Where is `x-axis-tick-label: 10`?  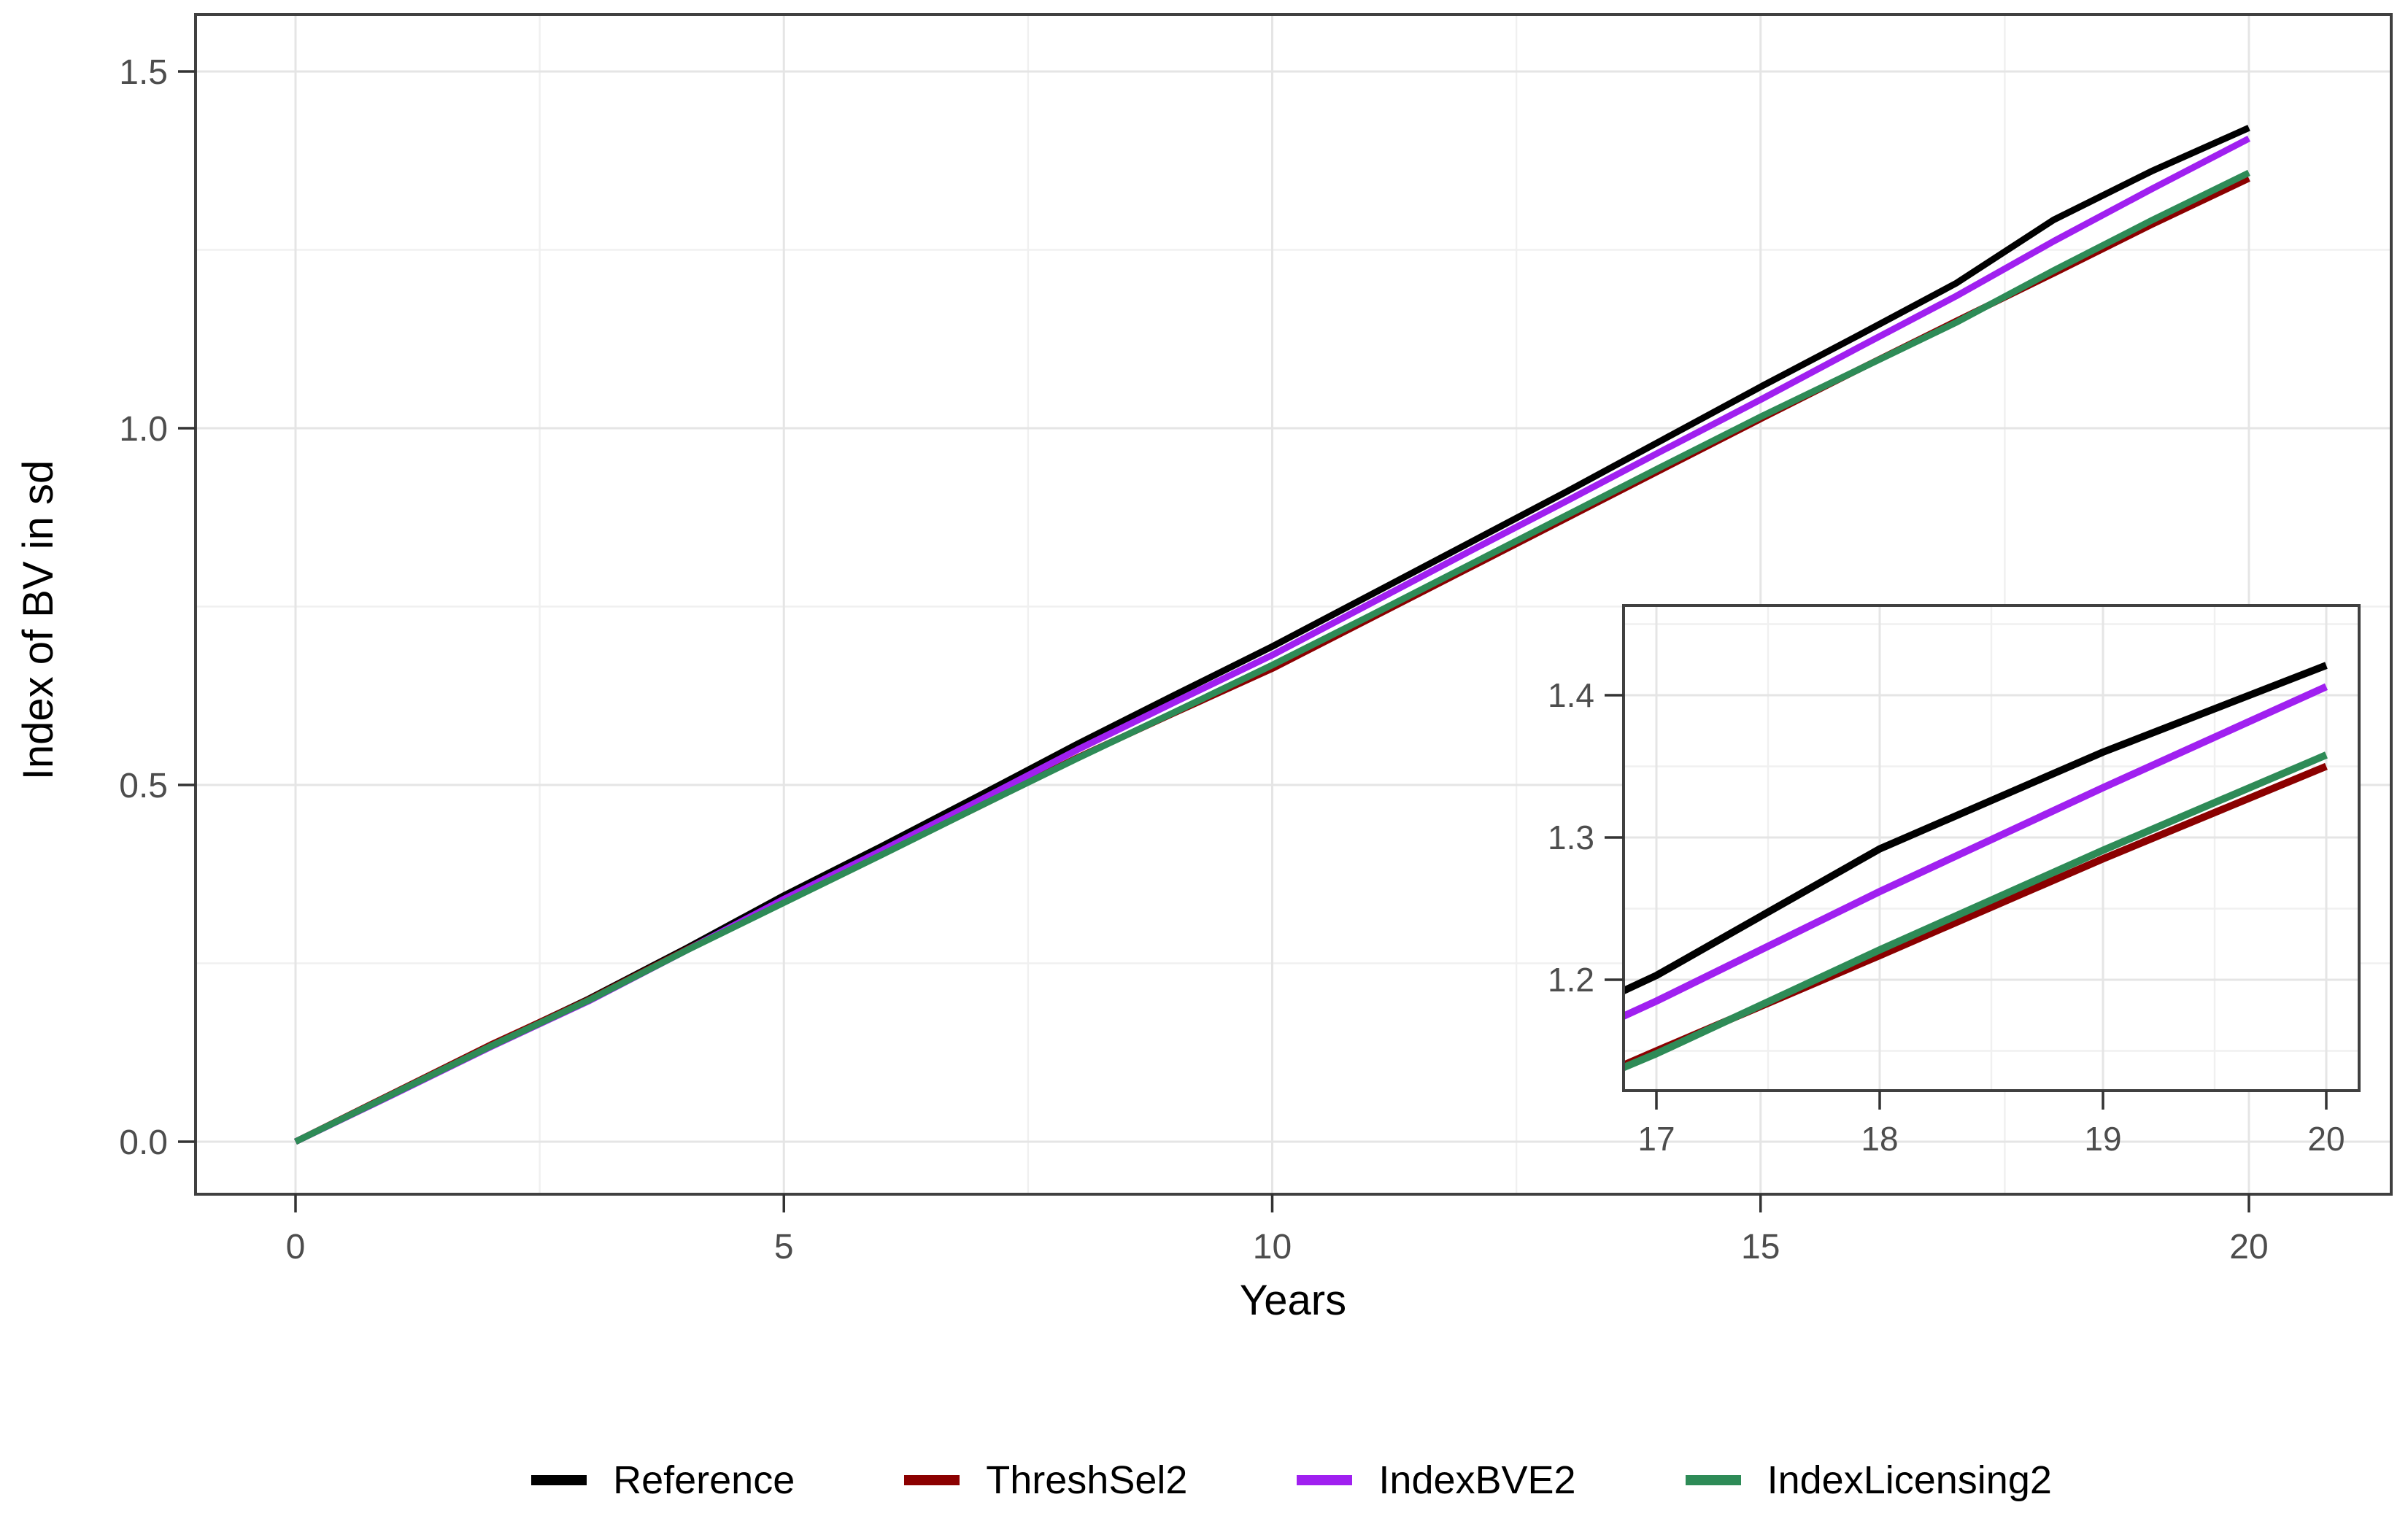
x-axis-tick-label: 10 is located at coordinates (1272, 1247).